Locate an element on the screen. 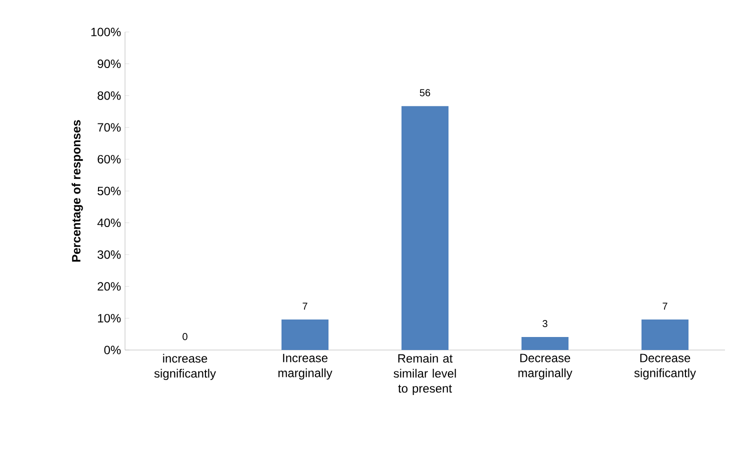  annotation: 56 is located at coordinates (425, 92).